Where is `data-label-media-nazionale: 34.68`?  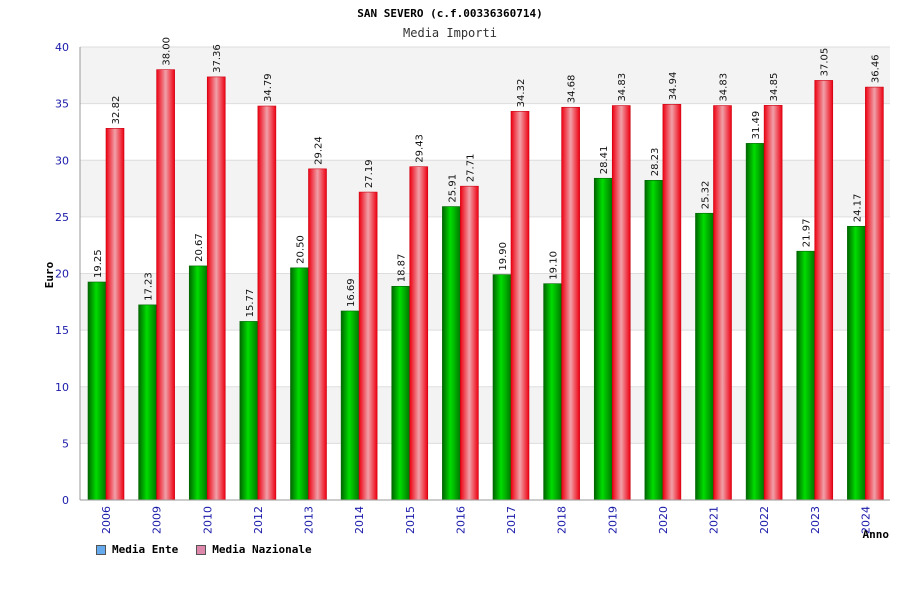 data-label-media-nazionale: 34.68 is located at coordinates (572, 89).